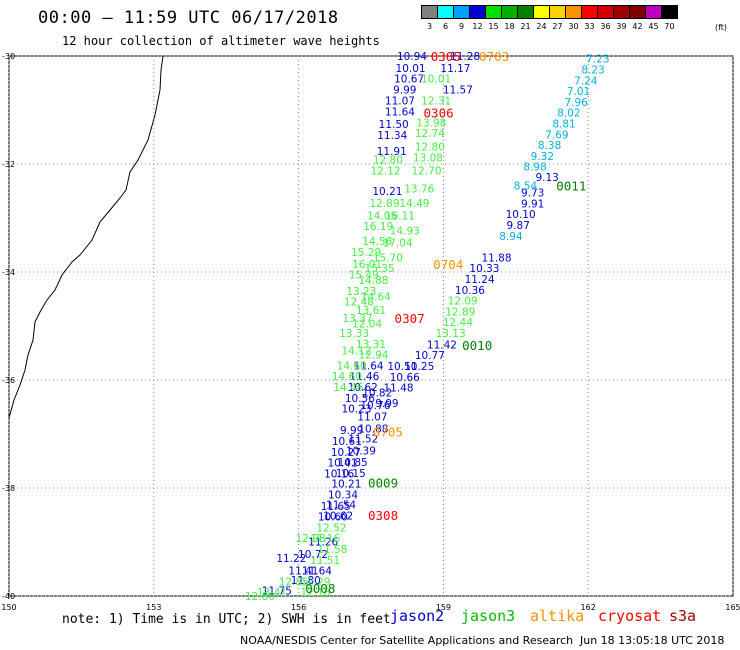  I want to click on wave-height-value: 16.01, so click(367, 265).